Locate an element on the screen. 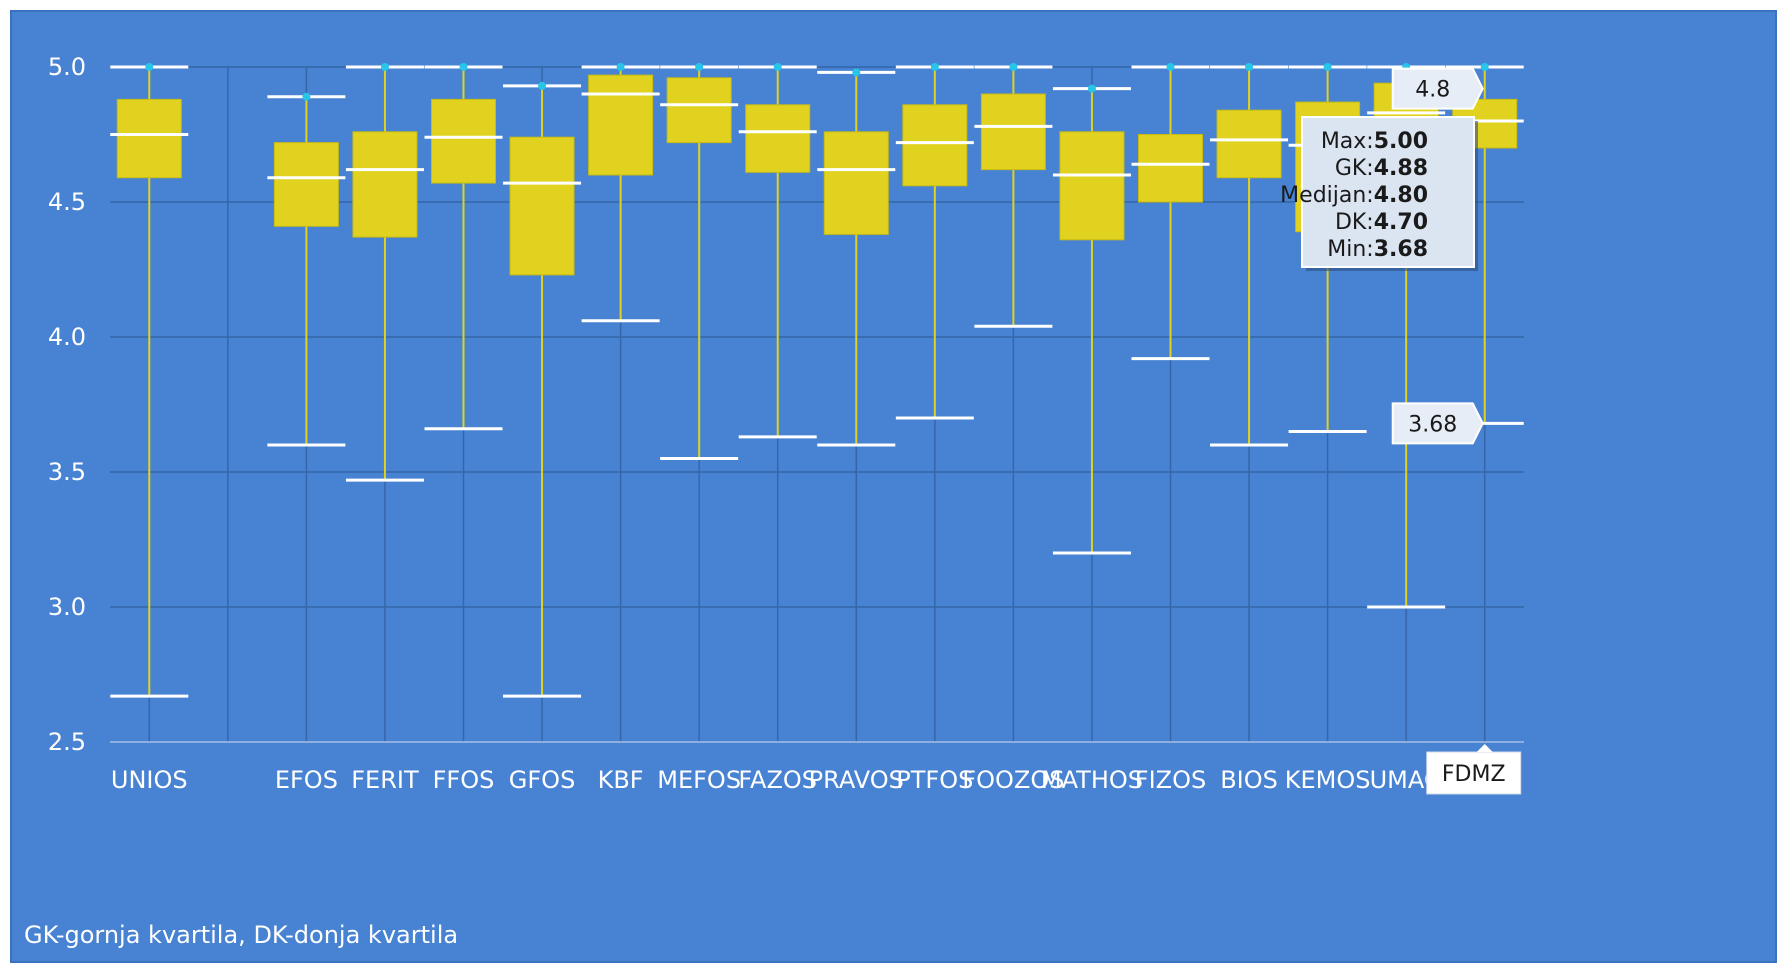  hover-category-label: FDMZ is located at coordinates (1474, 774).